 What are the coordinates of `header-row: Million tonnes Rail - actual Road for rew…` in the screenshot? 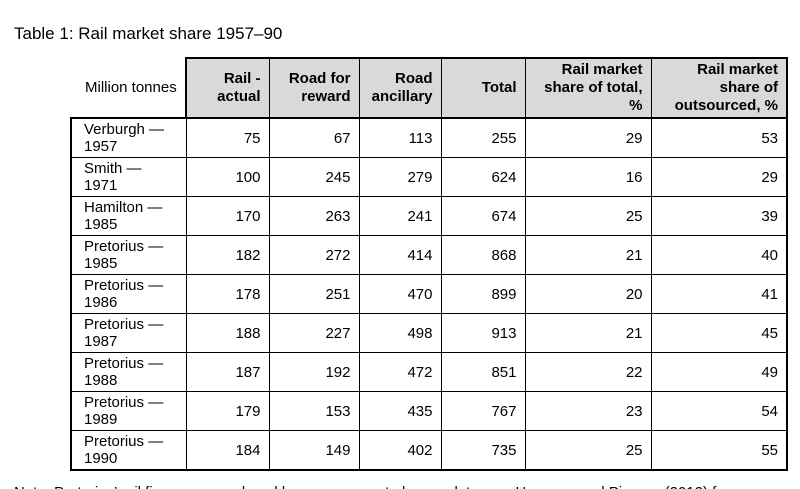 It's located at (429, 88).